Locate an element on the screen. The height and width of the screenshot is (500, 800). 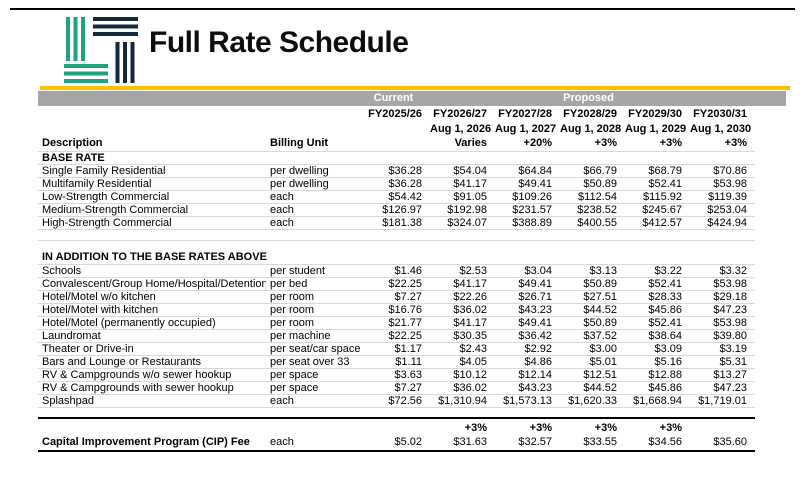
row-billing-unit: per seat over 33 is located at coordinates (313, 362).